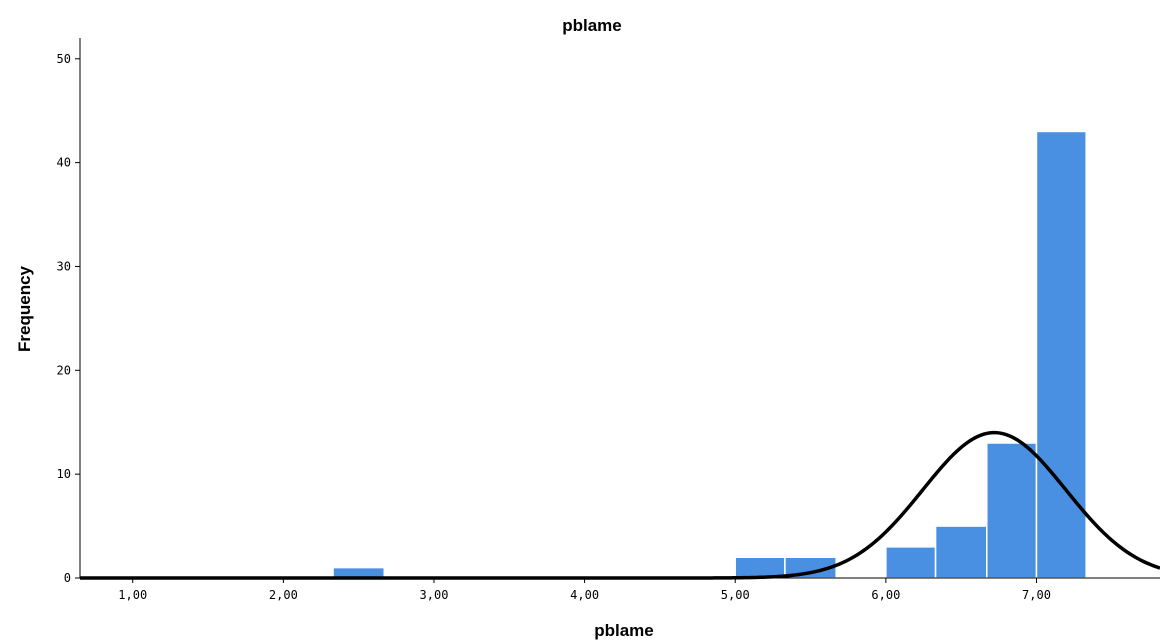  Describe the element at coordinates (24, 308) in the screenshot. I see `y-axis-label: Frequency` at that location.